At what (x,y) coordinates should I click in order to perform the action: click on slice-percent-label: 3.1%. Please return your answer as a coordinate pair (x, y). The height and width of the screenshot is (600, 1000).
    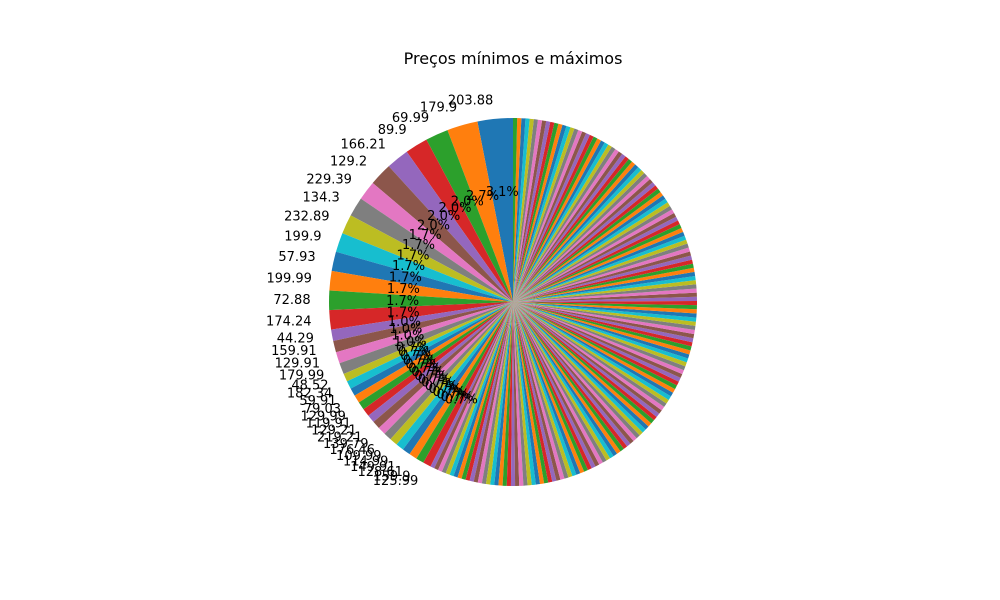
    Looking at the image, I should click on (502, 192).